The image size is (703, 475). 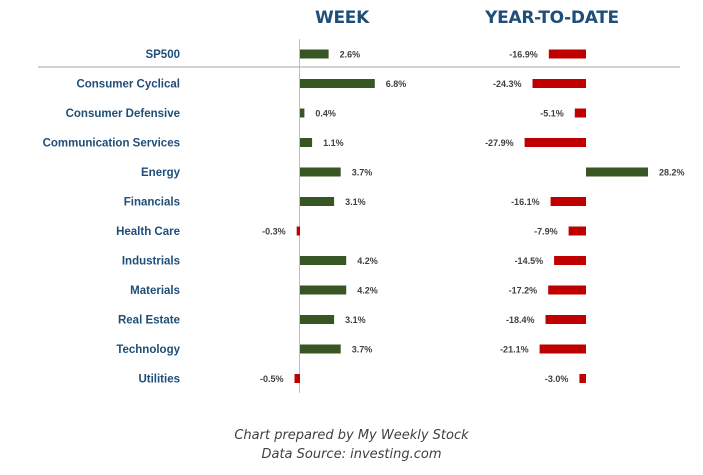 I want to click on category-label-utilities: Utilities, so click(x=159, y=380).